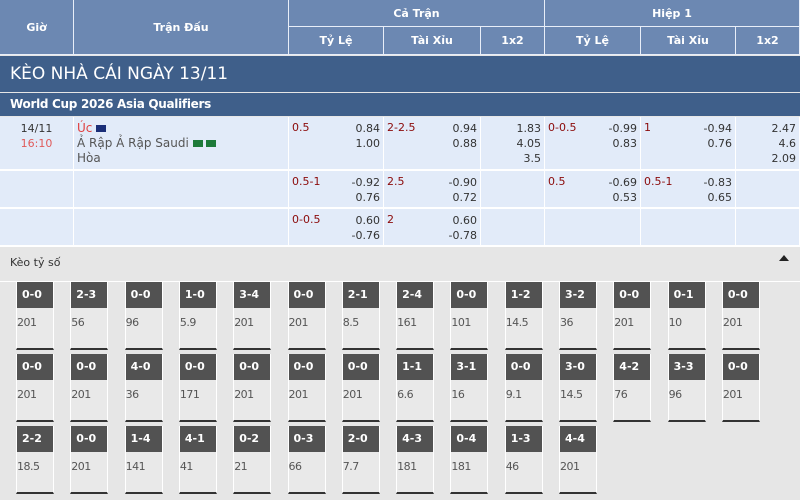 This screenshot has width=800, height=500. What do you see at coordinates (415, 316) in the screenshot?
I see `score-card: 2-4 161` at bounding box center [415, 316].